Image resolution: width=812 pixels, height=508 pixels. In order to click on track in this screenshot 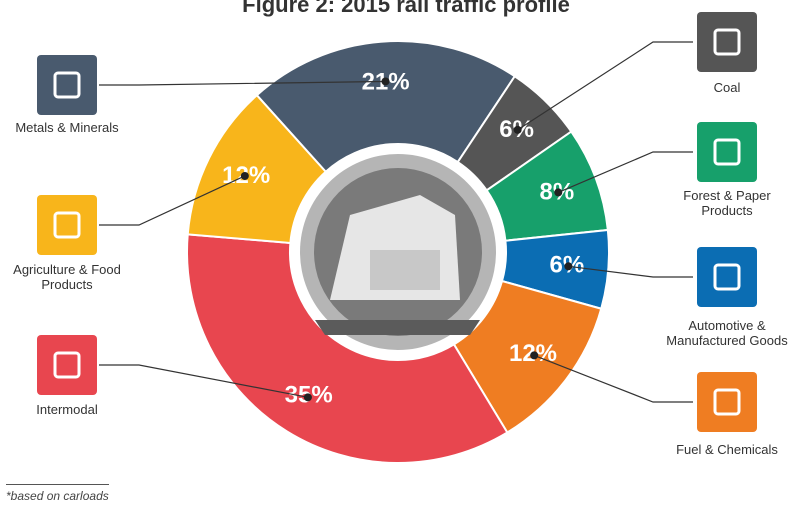, I will do `click(397, 327)`.